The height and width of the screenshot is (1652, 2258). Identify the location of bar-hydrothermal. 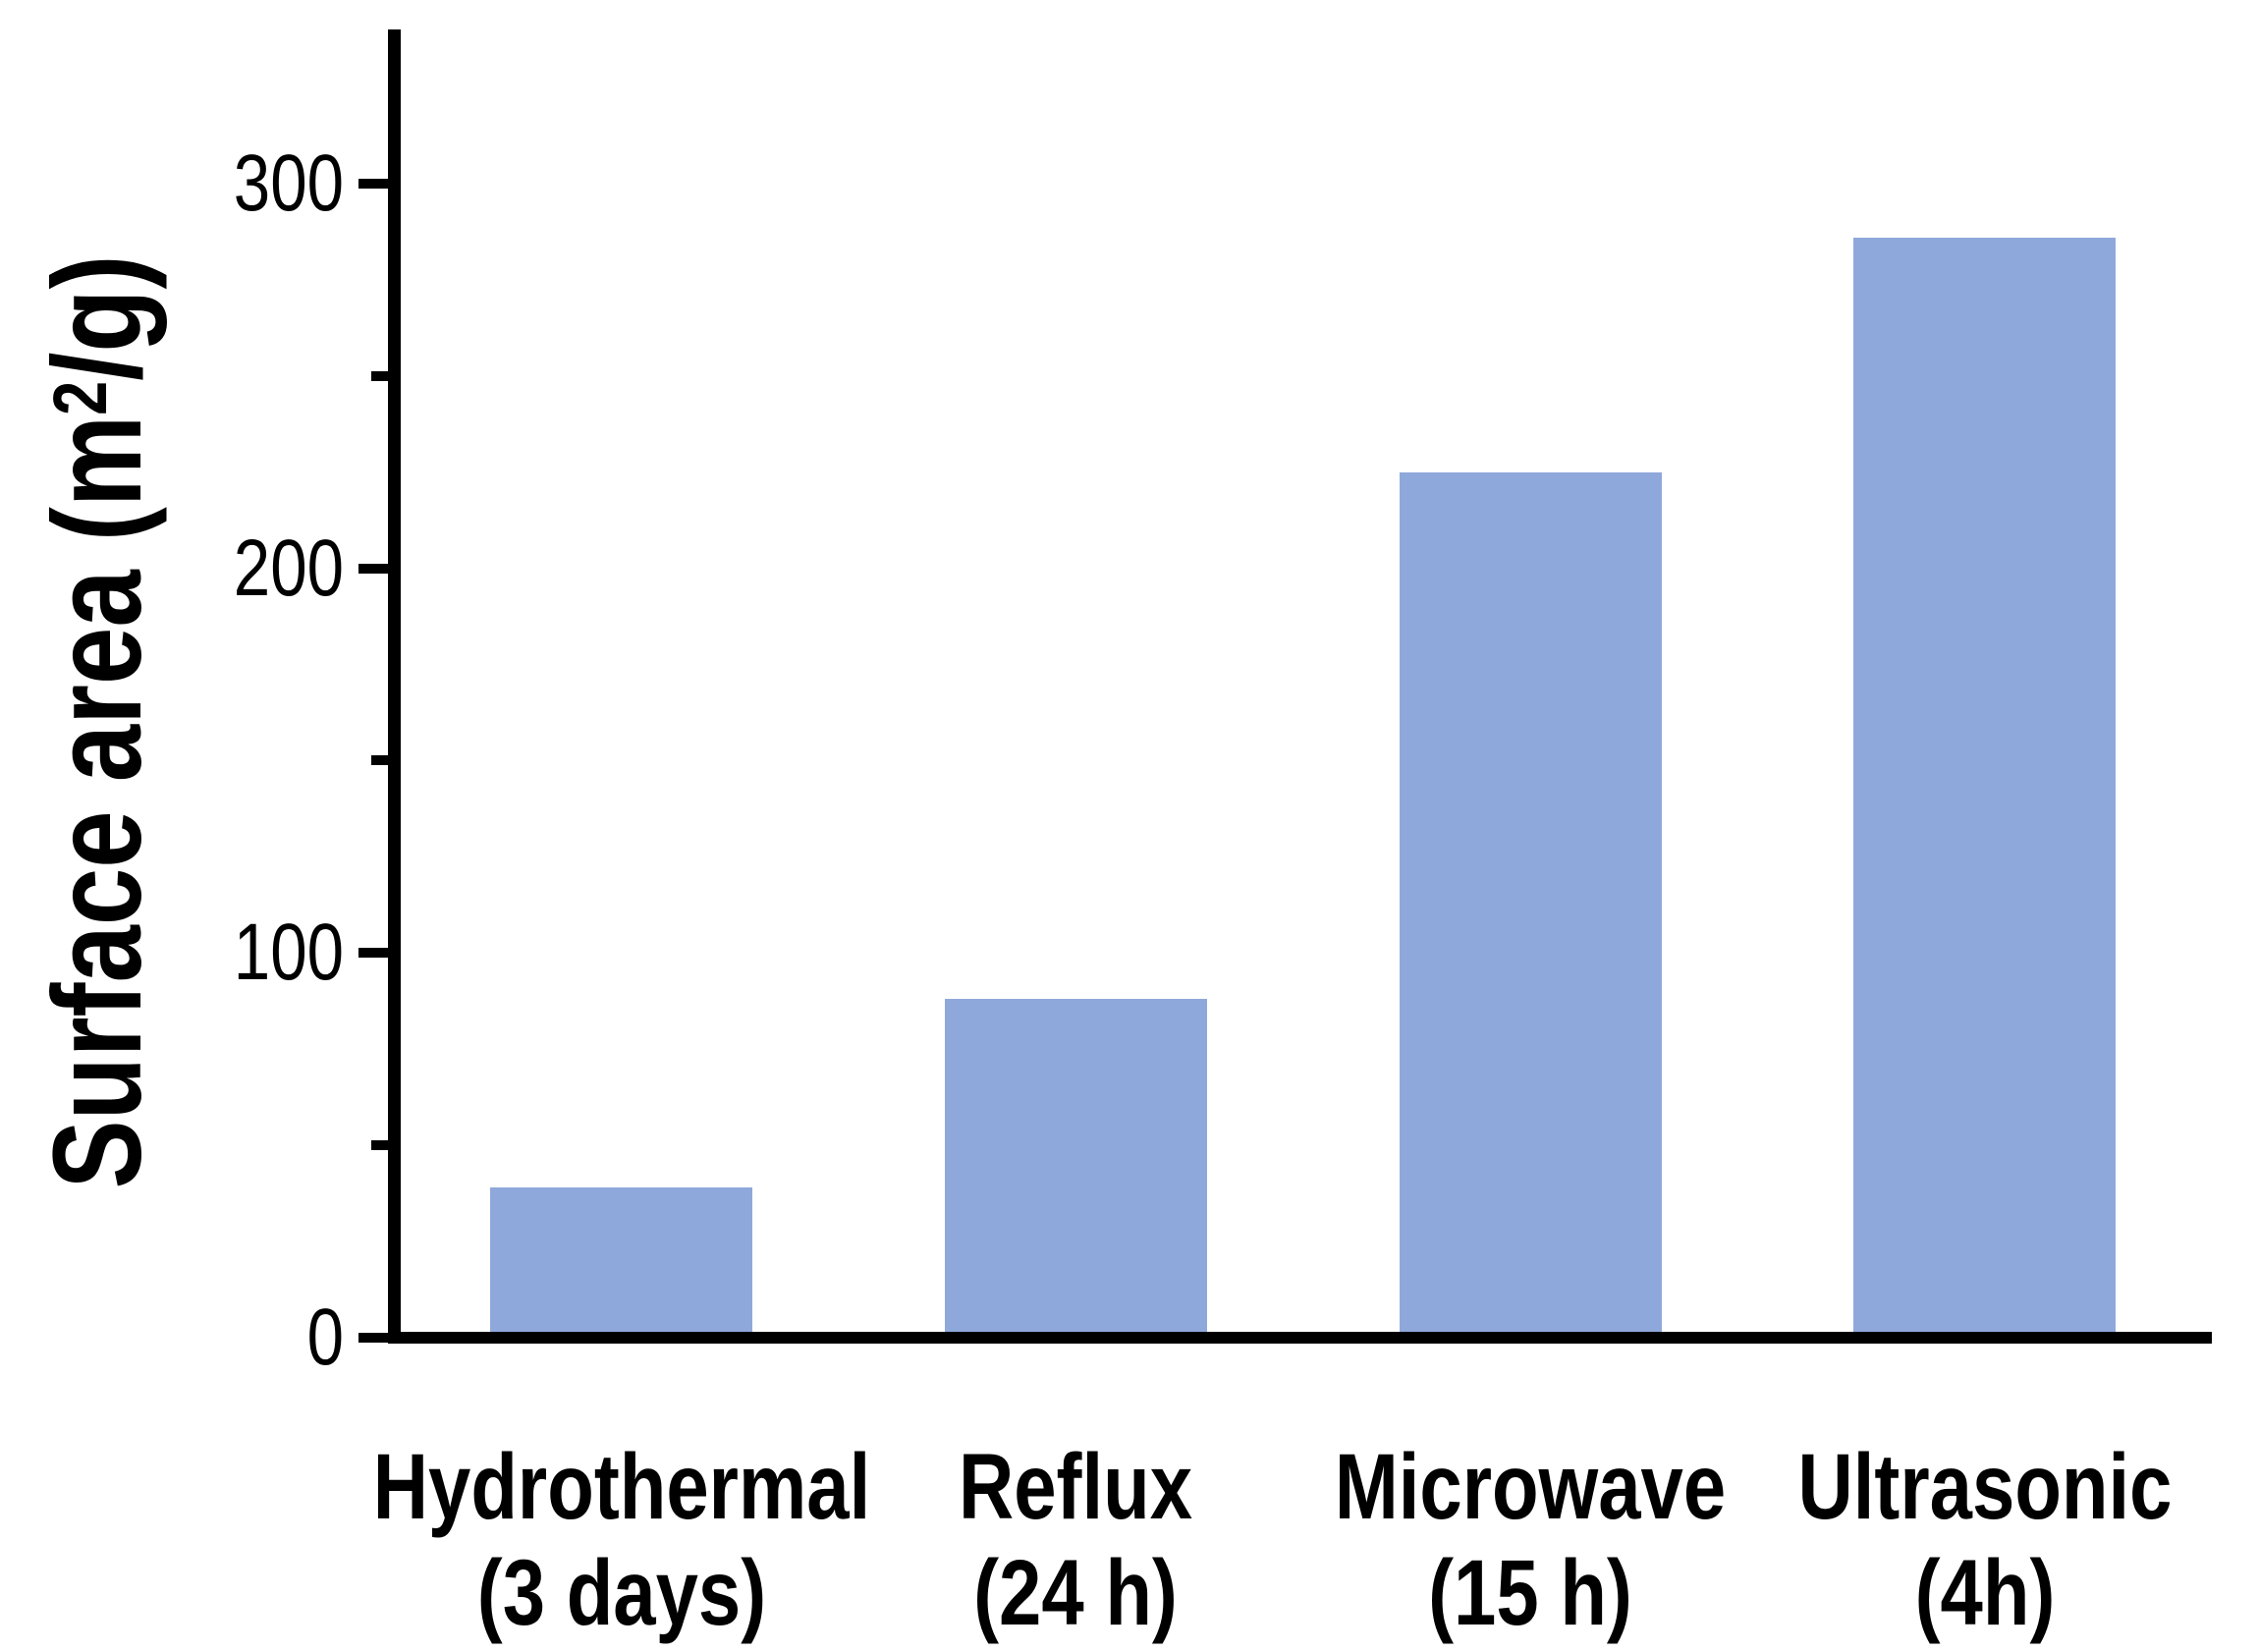
(621, 1262).